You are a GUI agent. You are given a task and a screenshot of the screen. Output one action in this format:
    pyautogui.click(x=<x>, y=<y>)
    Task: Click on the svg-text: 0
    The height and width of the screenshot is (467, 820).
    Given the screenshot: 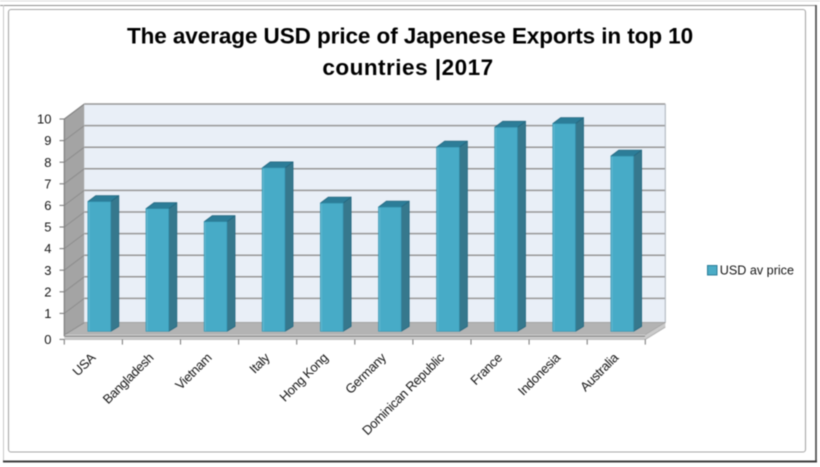 What is the action you would take?
    pyautogui.click(x=47, y=339)
    